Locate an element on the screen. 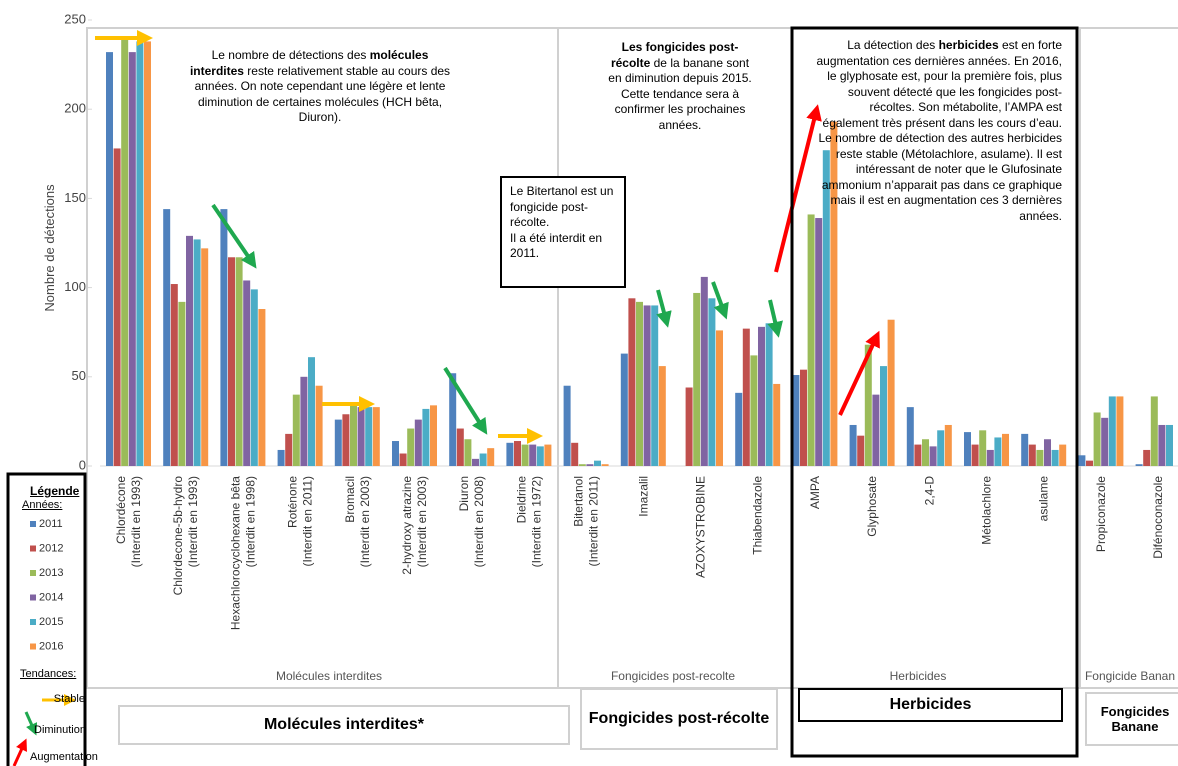  annotation-text: La détection des is located at coordinates (893, 45).